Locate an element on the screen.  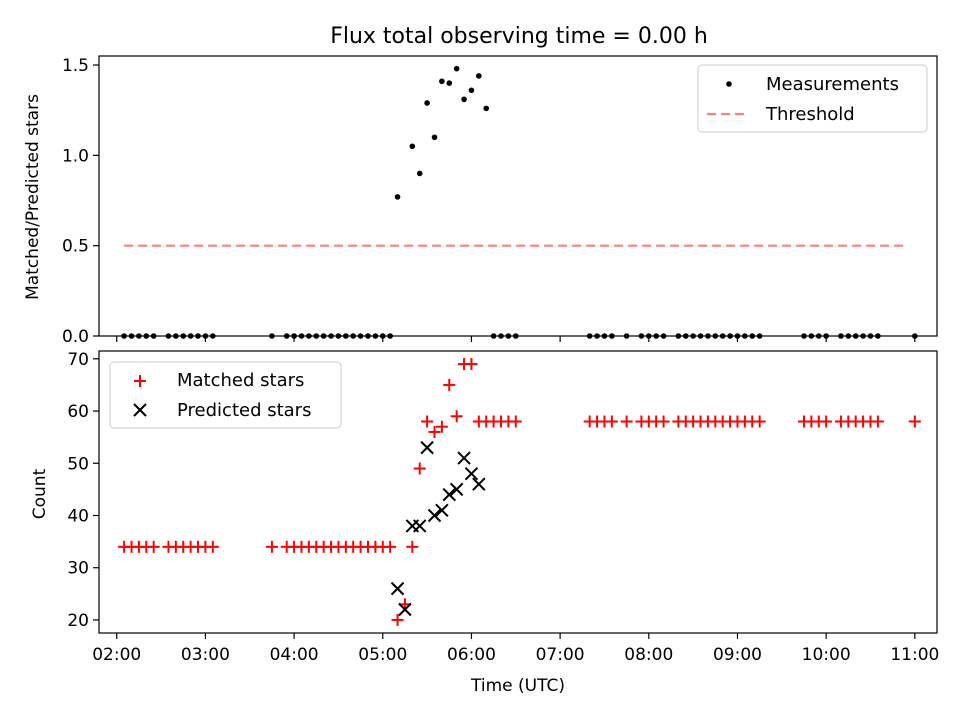
top-y-tick-label: 1.5 is located at coordinates (75, 66).